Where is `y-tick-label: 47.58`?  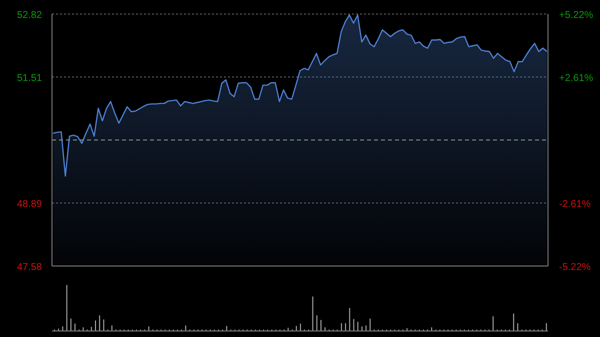 y-tick-label: 47.58 is located at coordinates (29, 267).